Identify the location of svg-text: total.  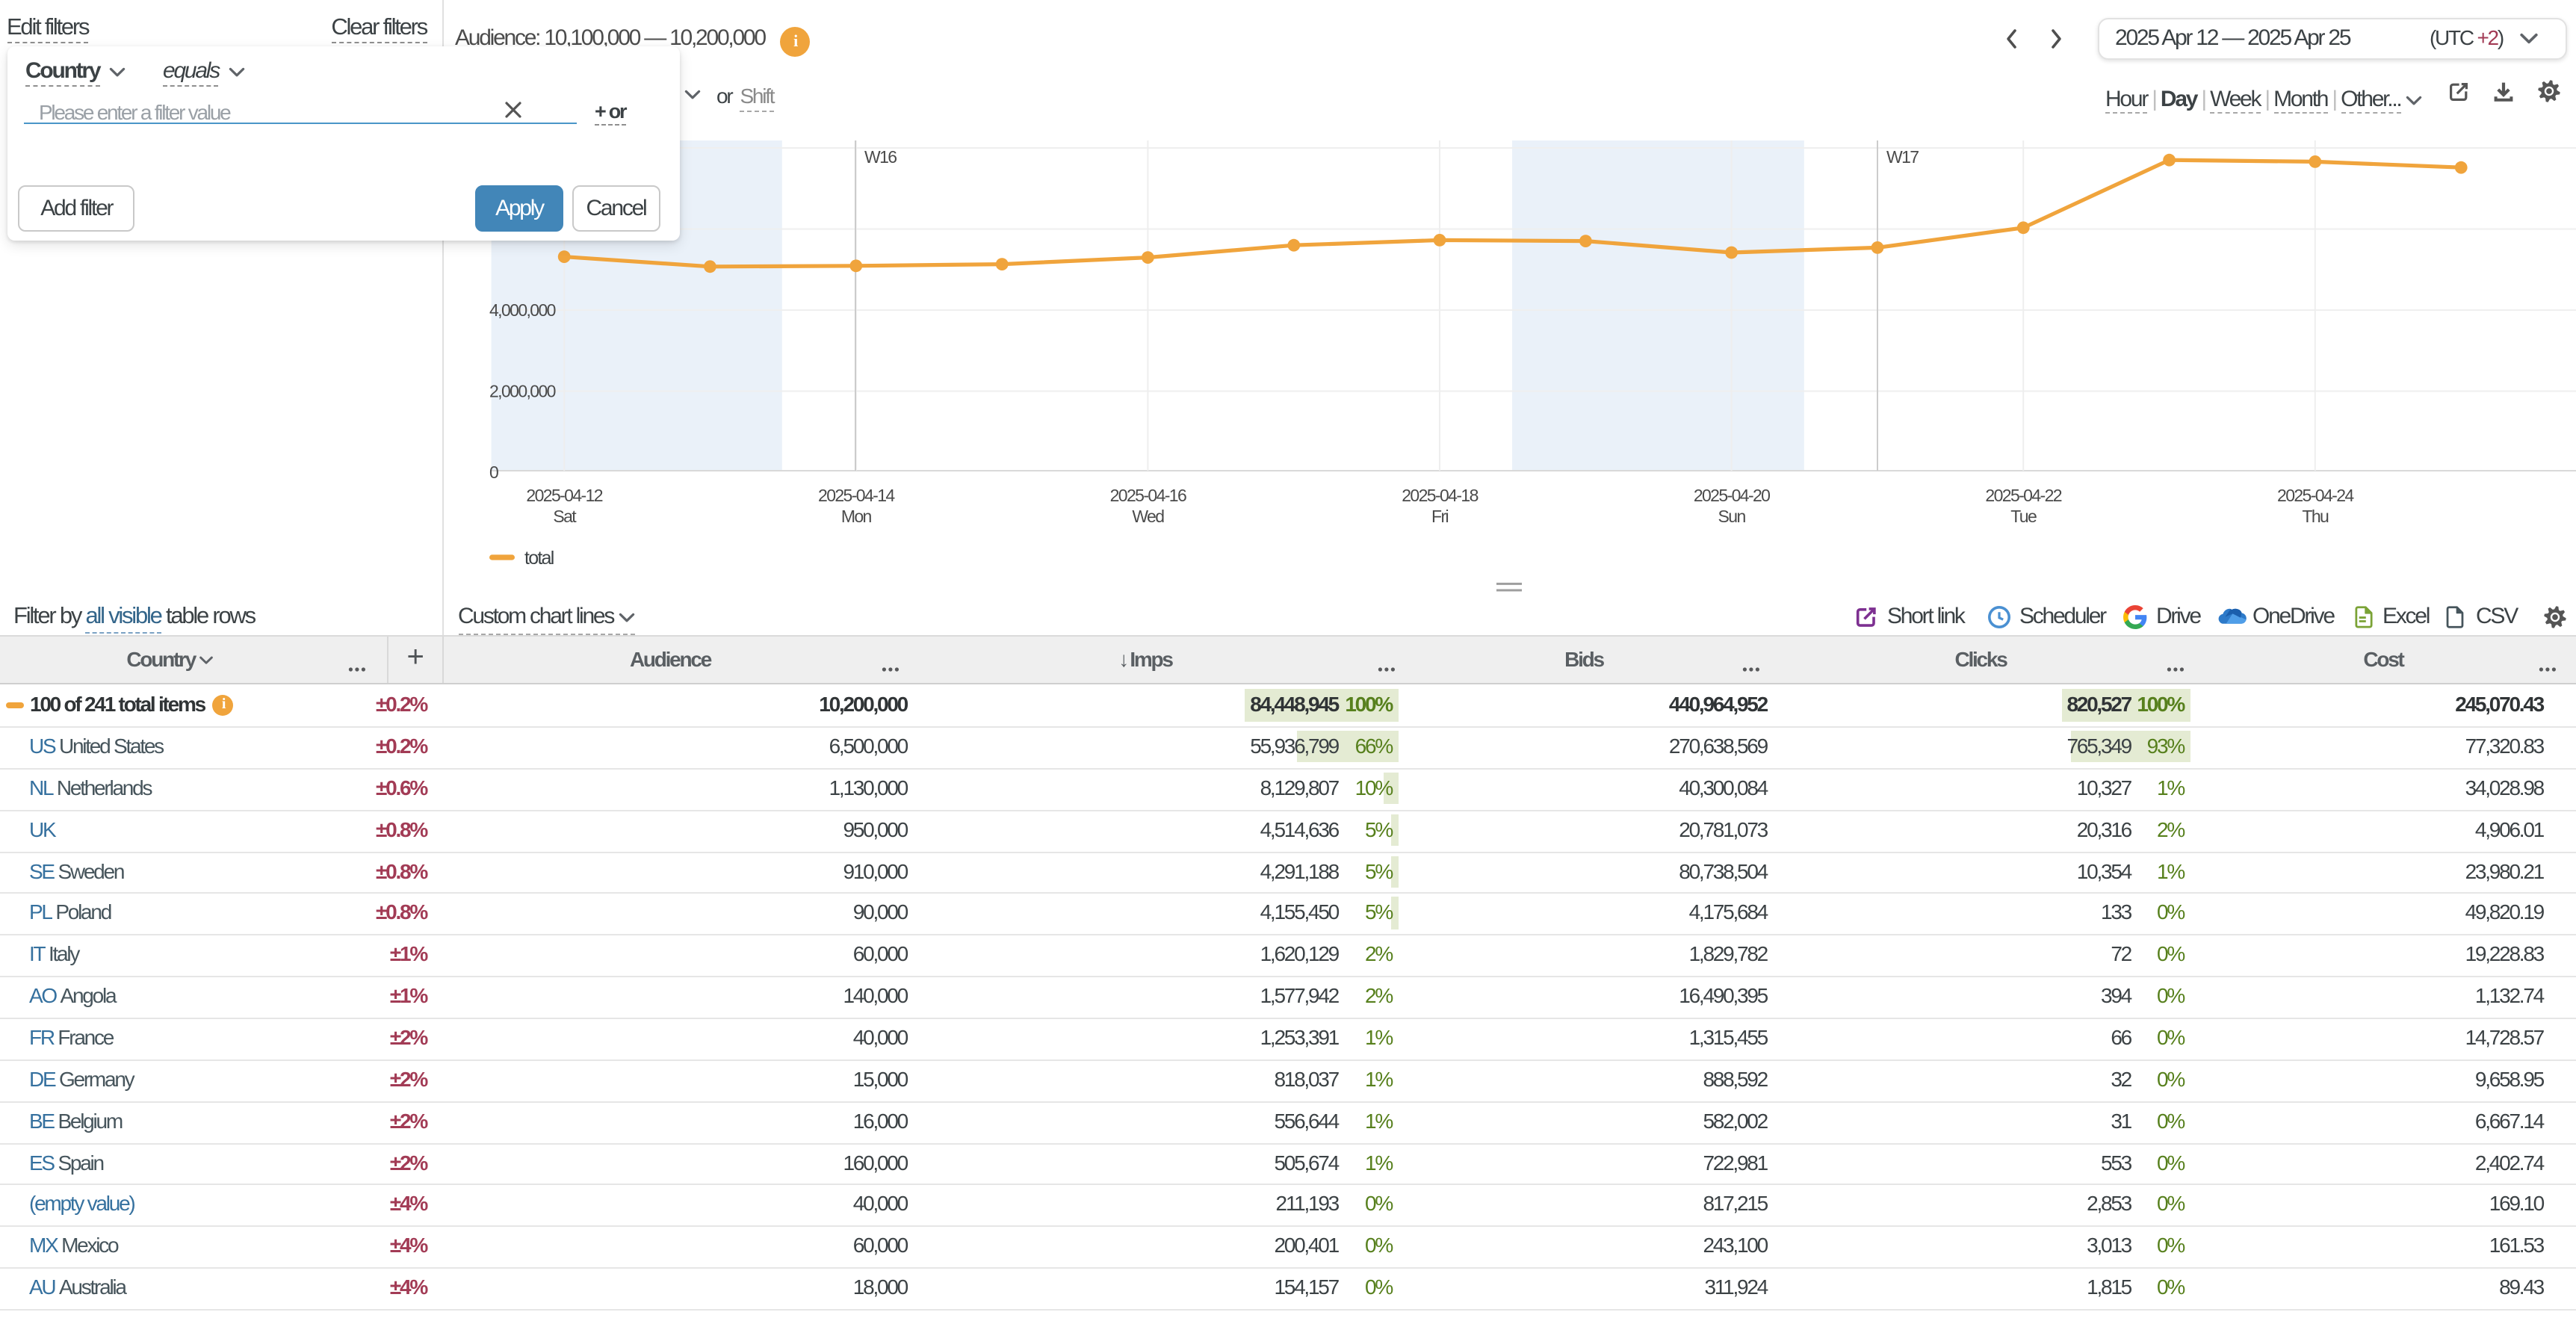
(539, 558).